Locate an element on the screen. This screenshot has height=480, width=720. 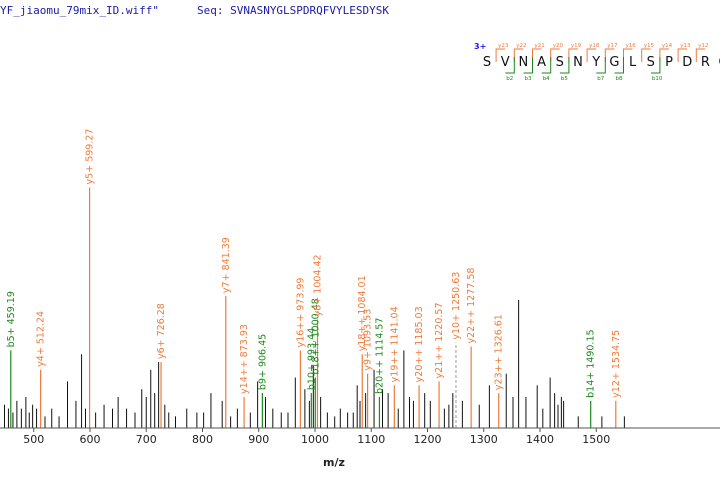
sequence-residue: Y is located at coordinates (595, 62).